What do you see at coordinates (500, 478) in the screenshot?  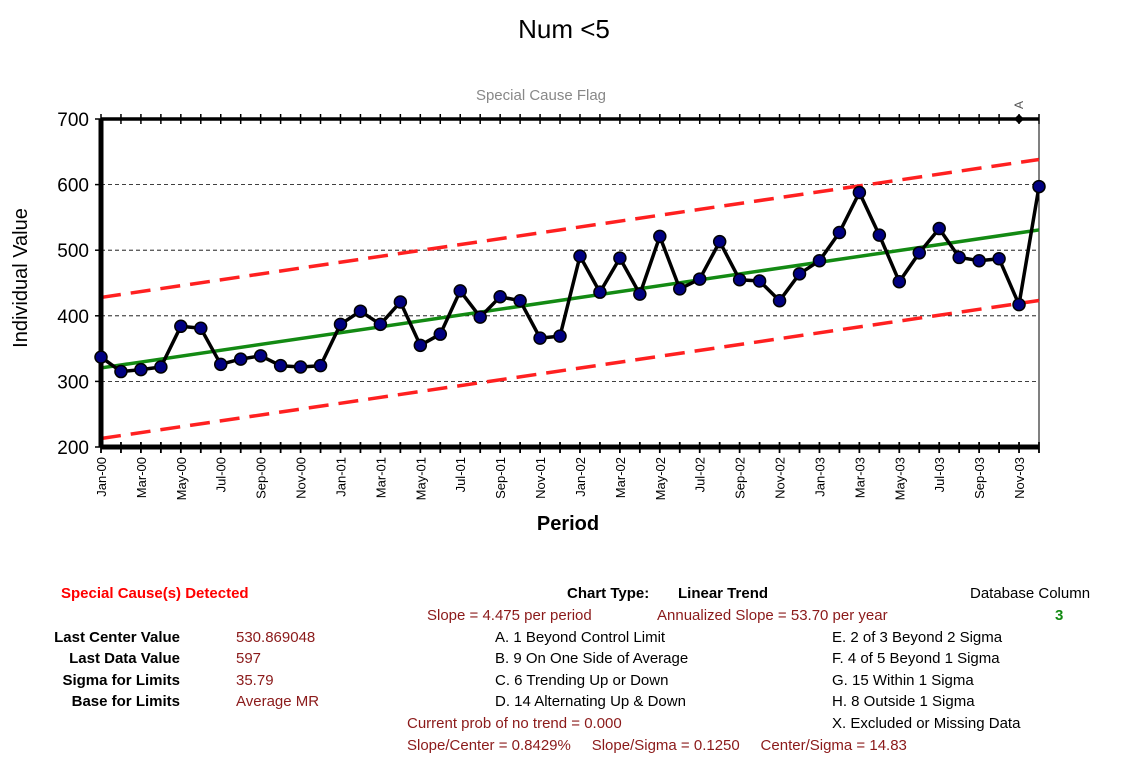 I see `x-tick-label: Sep-01` at bounding box center [500, 478].